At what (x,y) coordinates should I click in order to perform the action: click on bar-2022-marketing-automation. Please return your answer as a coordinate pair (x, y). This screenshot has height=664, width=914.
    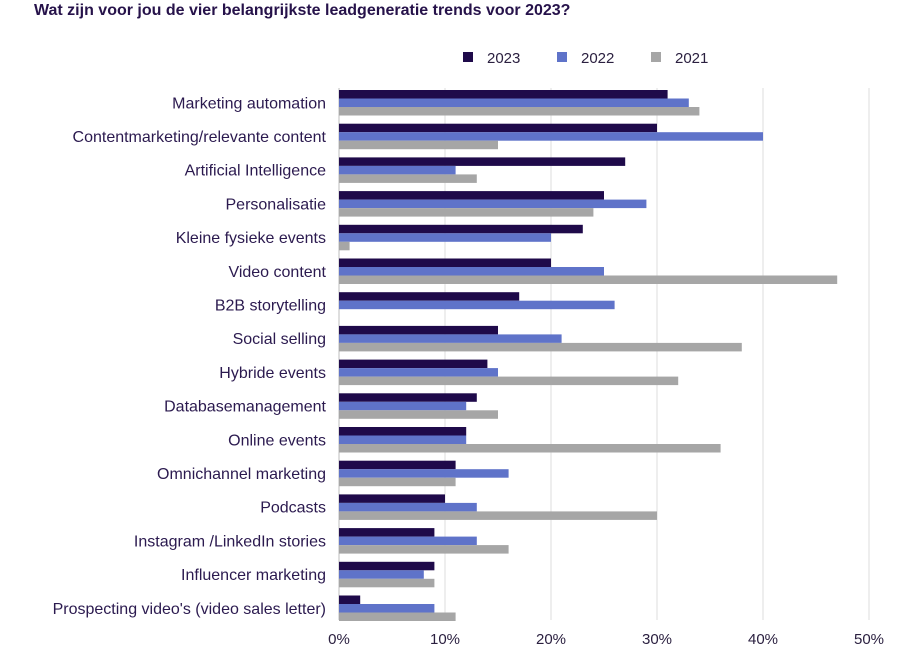
    Looking at the image, I should click on (514, 102).